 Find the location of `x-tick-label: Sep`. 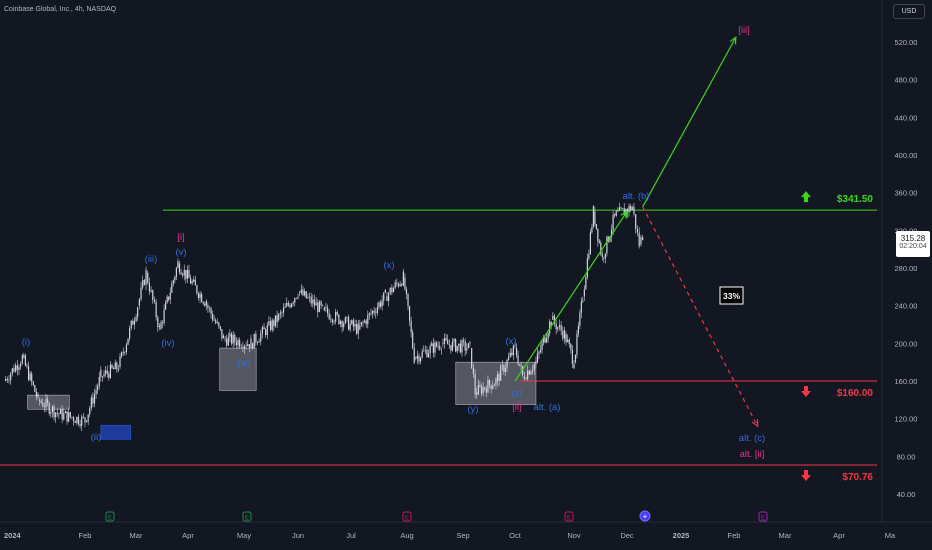

x-tick-label: Sep is located at coordinates (462, 535).